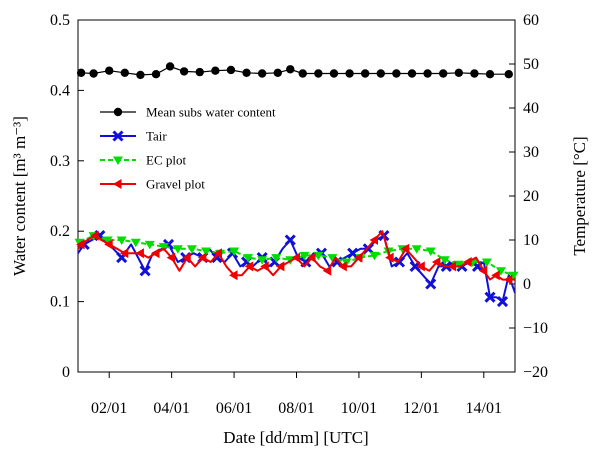 The image size is (595, 453). Describe the element at coordinates (175, 184) in the screenshot. I see `legend-label: Gravel plot` at that location.